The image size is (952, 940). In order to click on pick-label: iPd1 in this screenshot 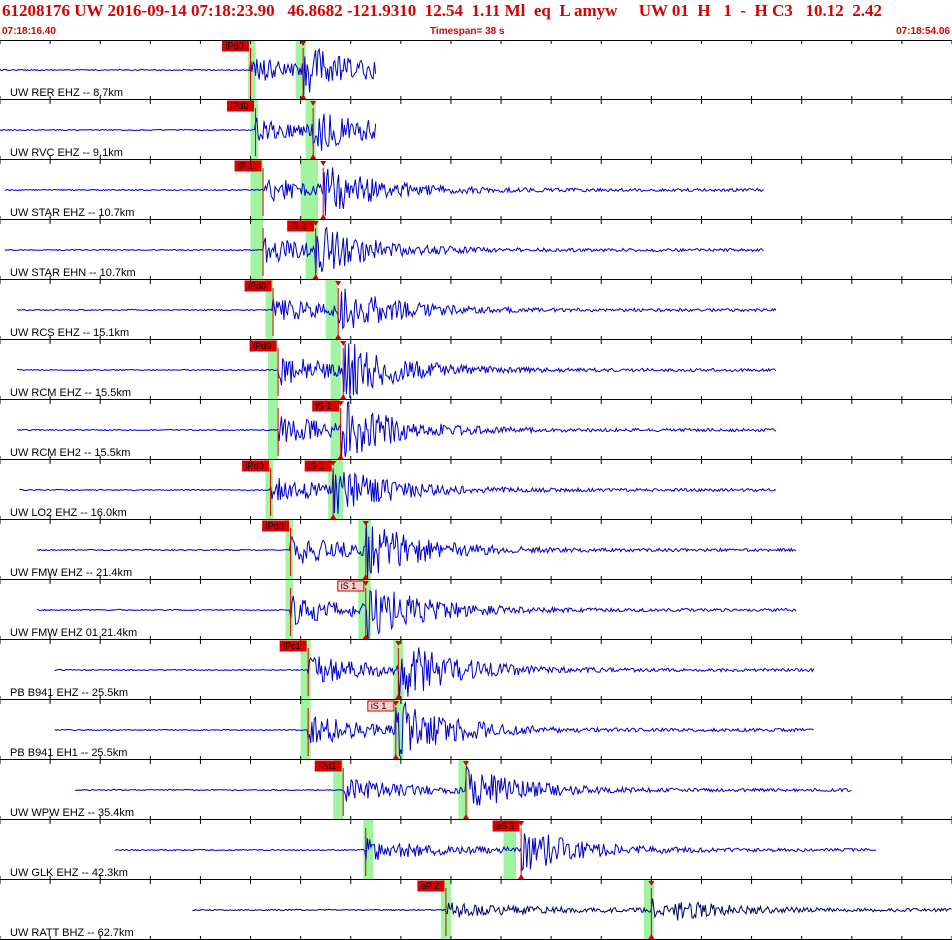, I will do `click(327, 766)`.